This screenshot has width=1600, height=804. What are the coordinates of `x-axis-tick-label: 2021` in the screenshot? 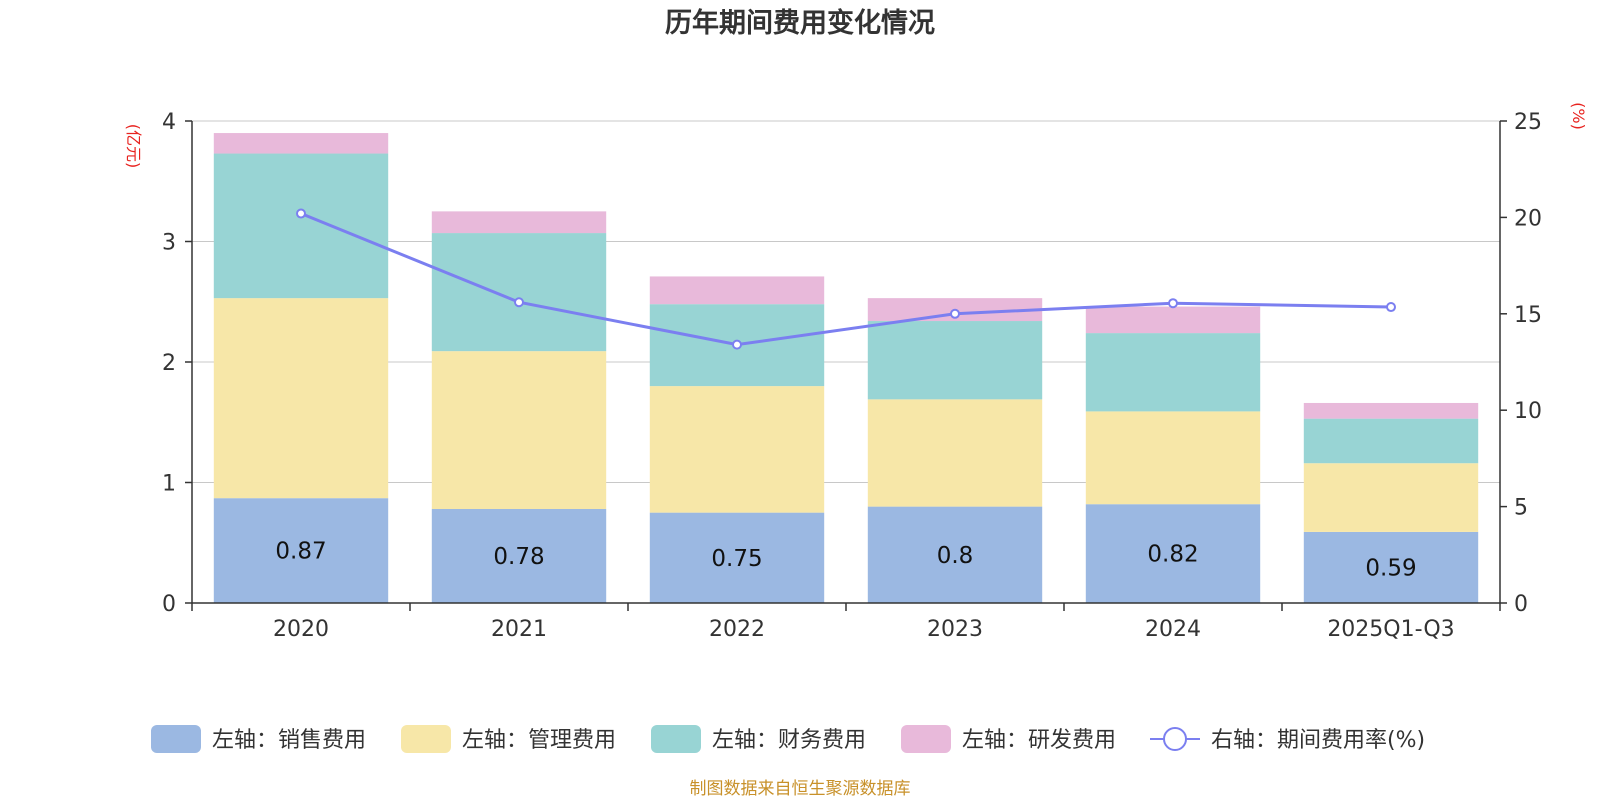 It's located at (519, 629).